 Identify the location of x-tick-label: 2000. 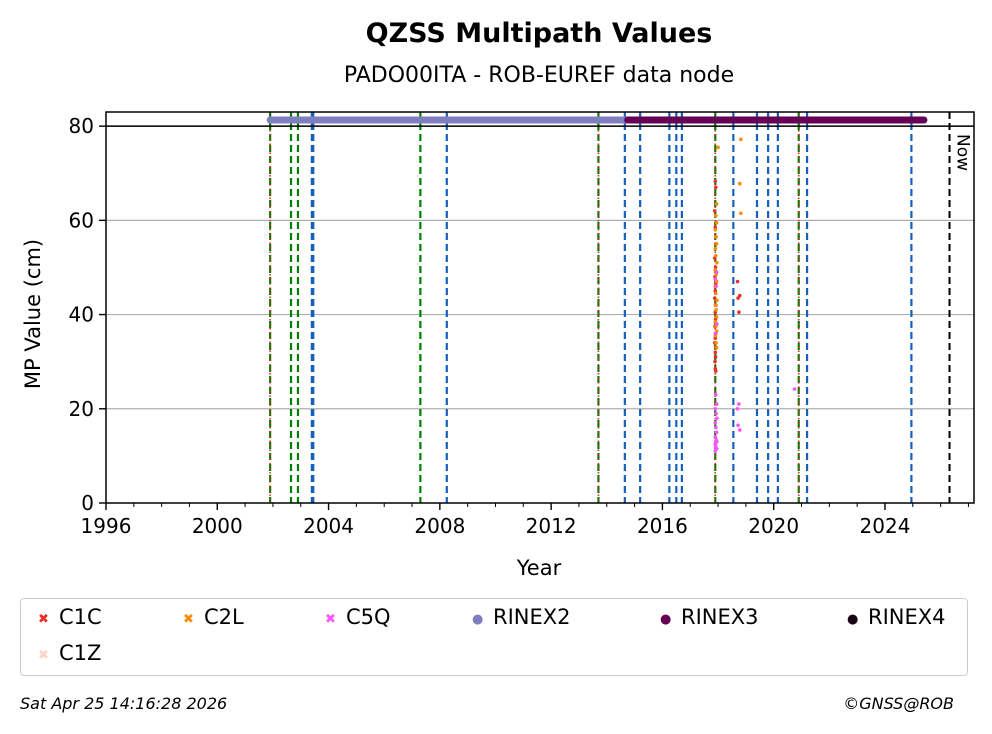
(217, 526).